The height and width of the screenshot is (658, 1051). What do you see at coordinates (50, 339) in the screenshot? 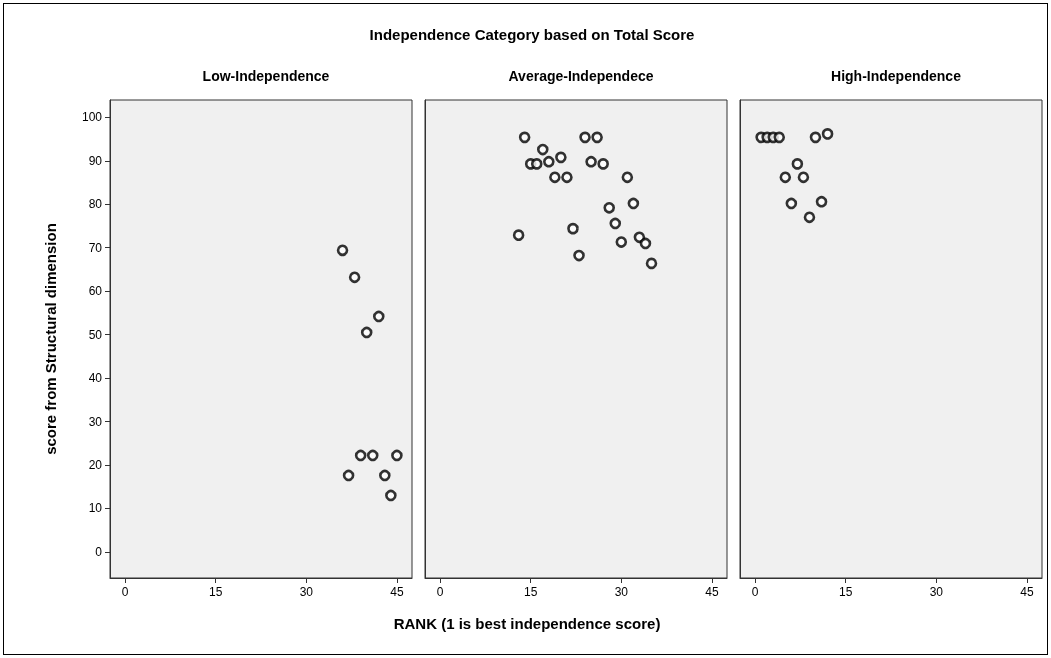
I see `y-axis-title: score from Structural dimension` at bounding box center [50, 339].